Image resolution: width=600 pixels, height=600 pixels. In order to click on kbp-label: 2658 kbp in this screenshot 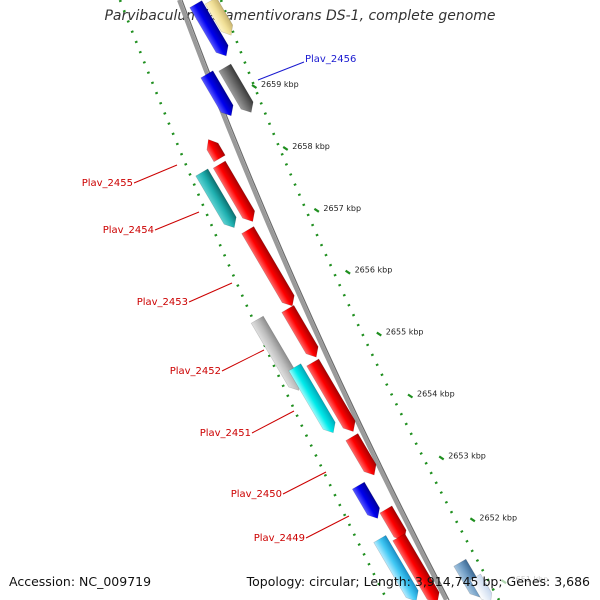, I will do `click(311, 146)`.